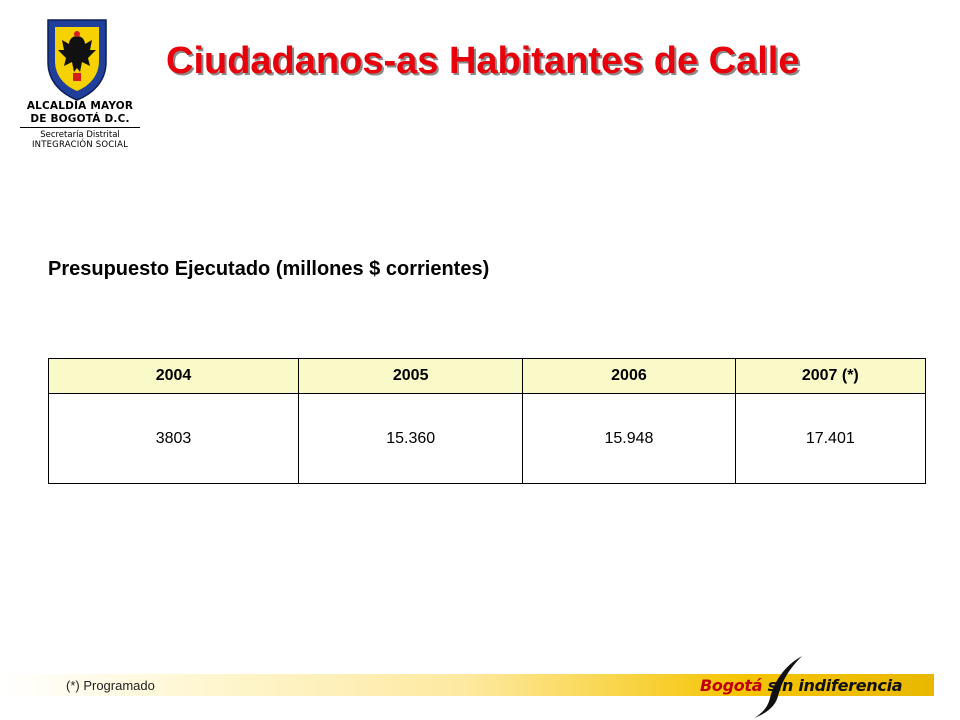 The image size is (960, 720). What do you see at coordinates (110, 685) in the screenshot?
I see `footnote: (*) Programado` at bounding box center [110, 685].